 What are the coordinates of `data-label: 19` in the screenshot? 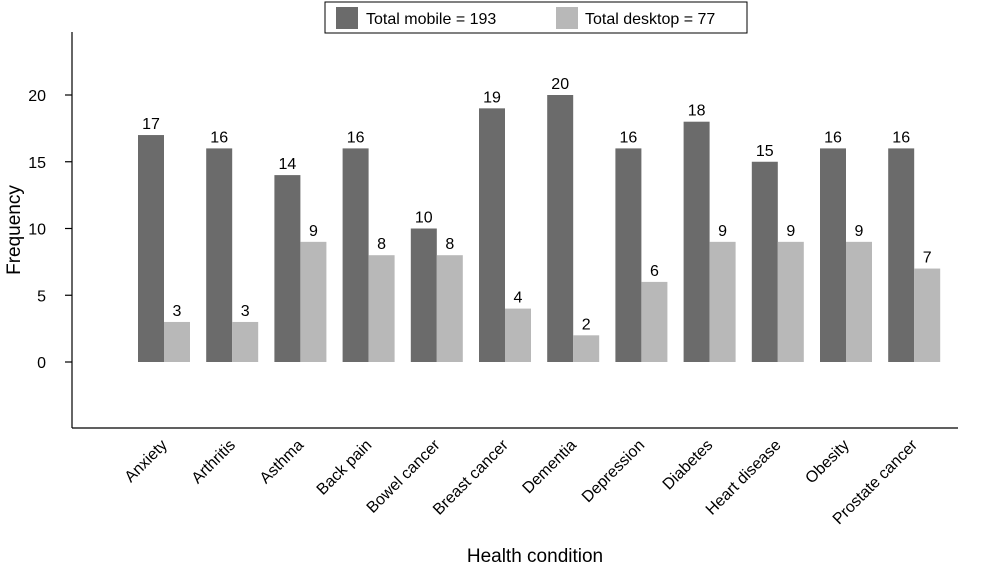 It's located at (492, 97).